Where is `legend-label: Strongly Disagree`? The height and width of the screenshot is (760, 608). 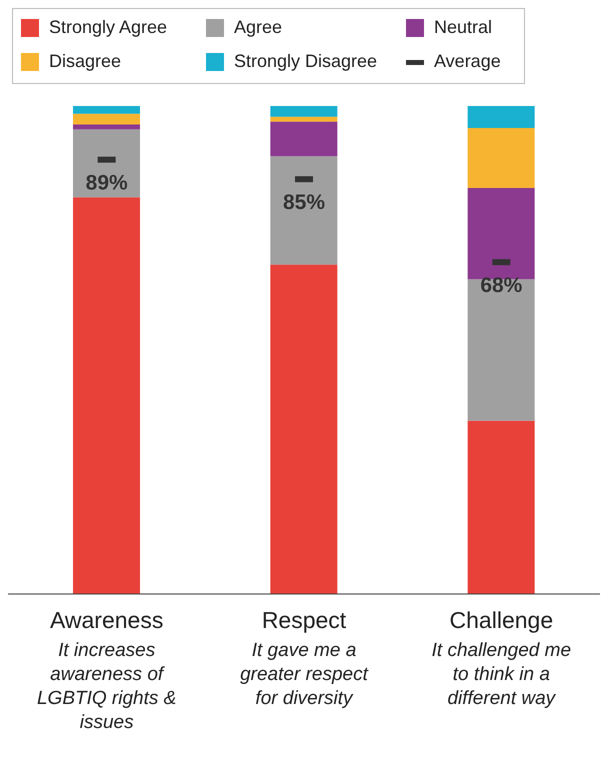
legend-label: Strongly Disagree is located at coordinates (305, 62).